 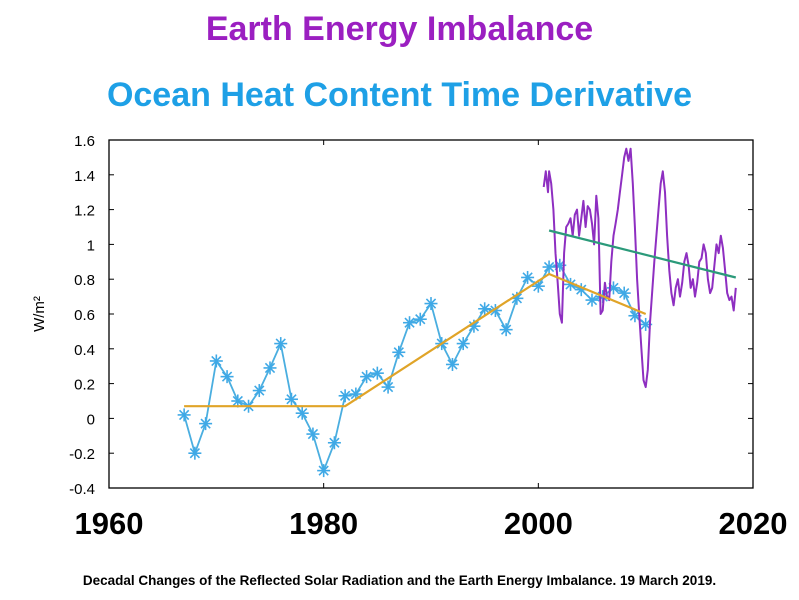 I want to click on x-tick-label: 1960, so click(x=109, y=523).